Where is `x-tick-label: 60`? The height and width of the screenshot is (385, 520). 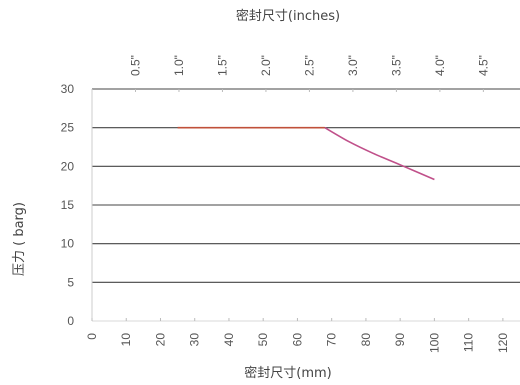
x-tick-label: 60 is located at coordinates (297, 340).